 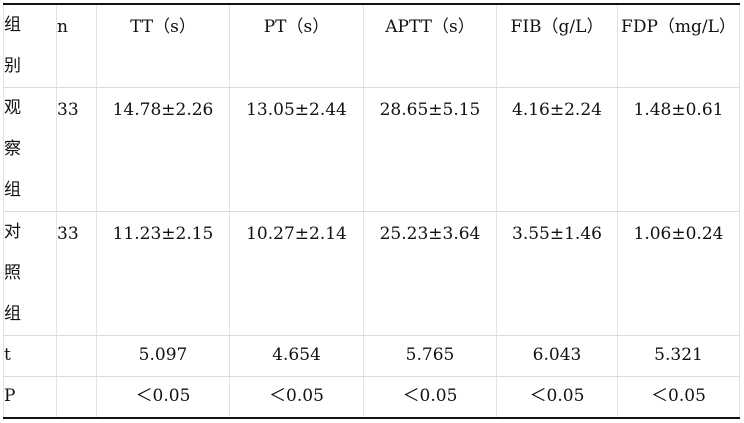 What do you see at coordinates (557, 234) in the screenshot?
I see `fib-value: 3.55±1.46` at bounding box center [557, 234].